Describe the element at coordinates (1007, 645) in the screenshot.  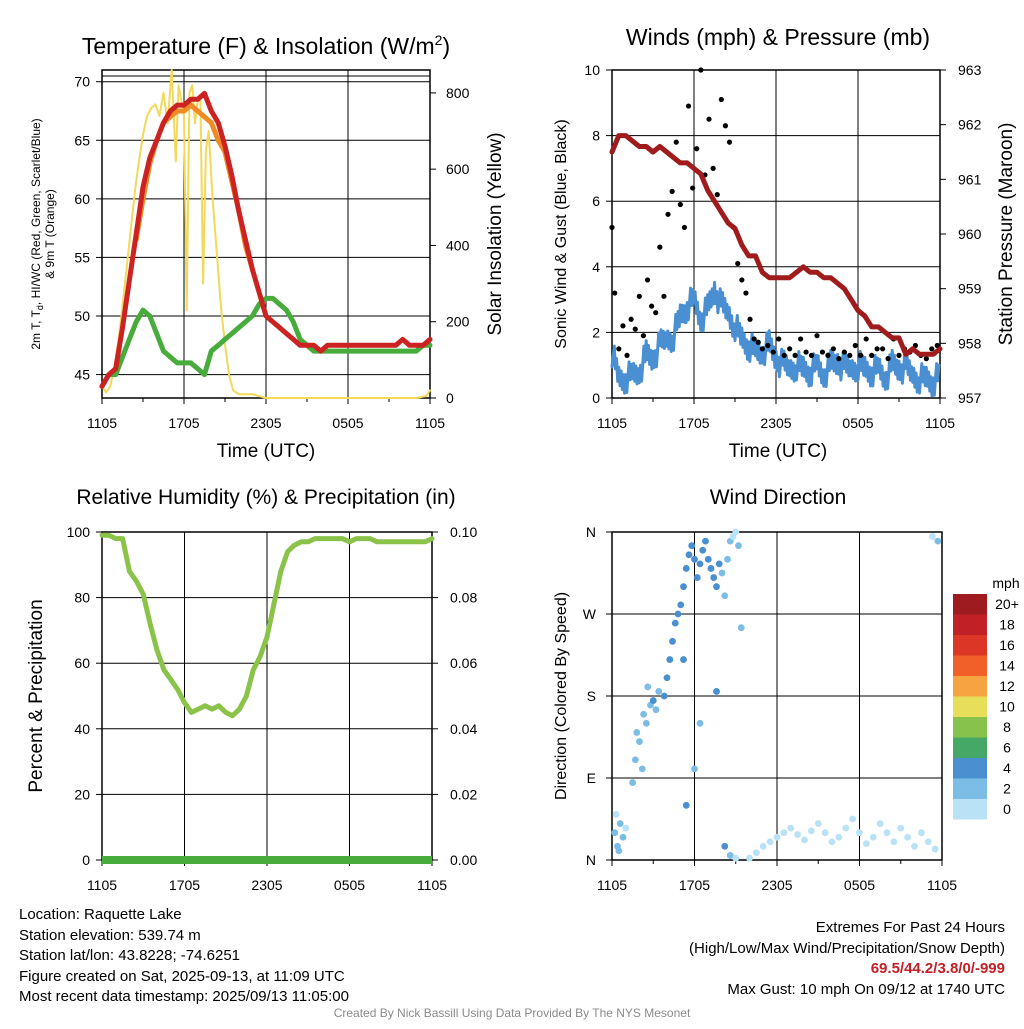
I see `legend-label: 16` at that location.